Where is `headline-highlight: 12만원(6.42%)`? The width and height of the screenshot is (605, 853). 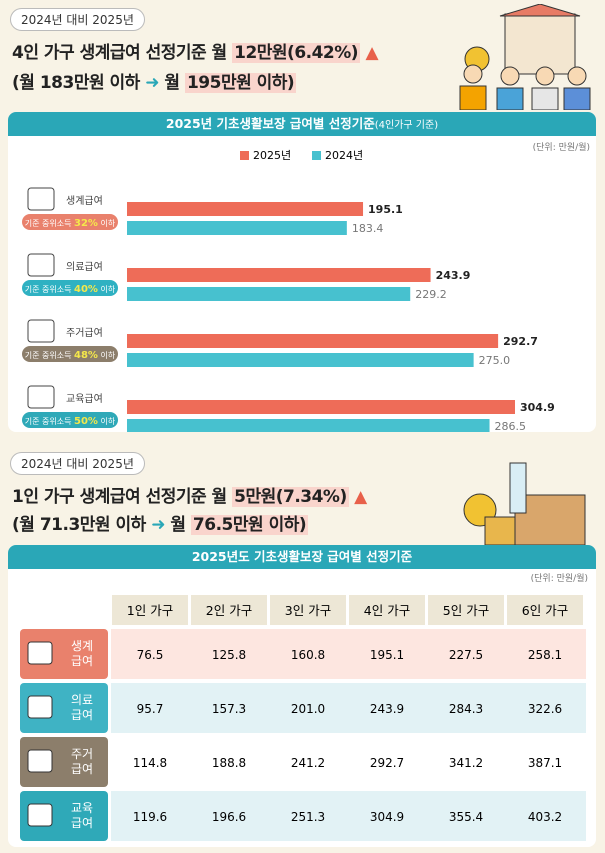 headline-highlight: 12만원(6.42%) is located at coordinates (296, 53).